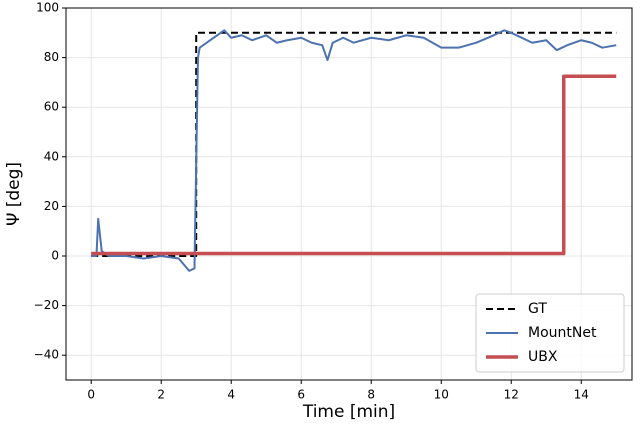  What do you see at coordinates (511, 395) in the screenshot?
I see `x-tick-label: 12` at bounding box center [511, 395].